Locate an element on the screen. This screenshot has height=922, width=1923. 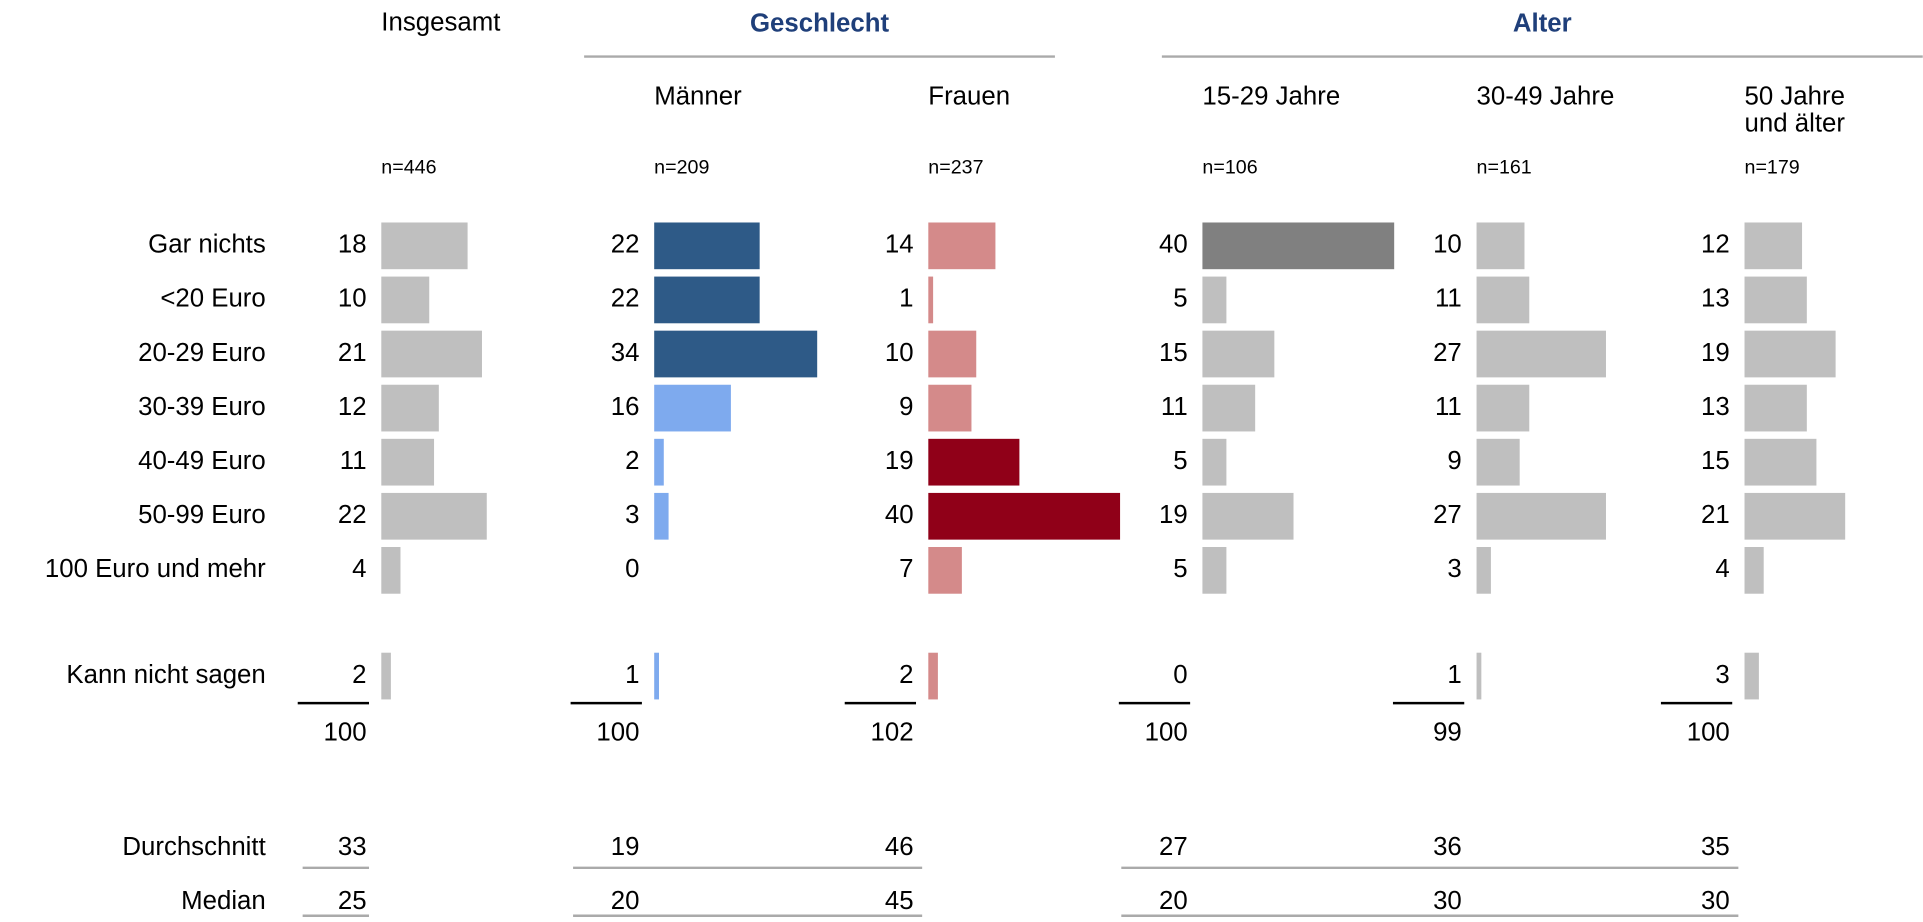
group-header: Alter is located at coordinates (1542, 23).